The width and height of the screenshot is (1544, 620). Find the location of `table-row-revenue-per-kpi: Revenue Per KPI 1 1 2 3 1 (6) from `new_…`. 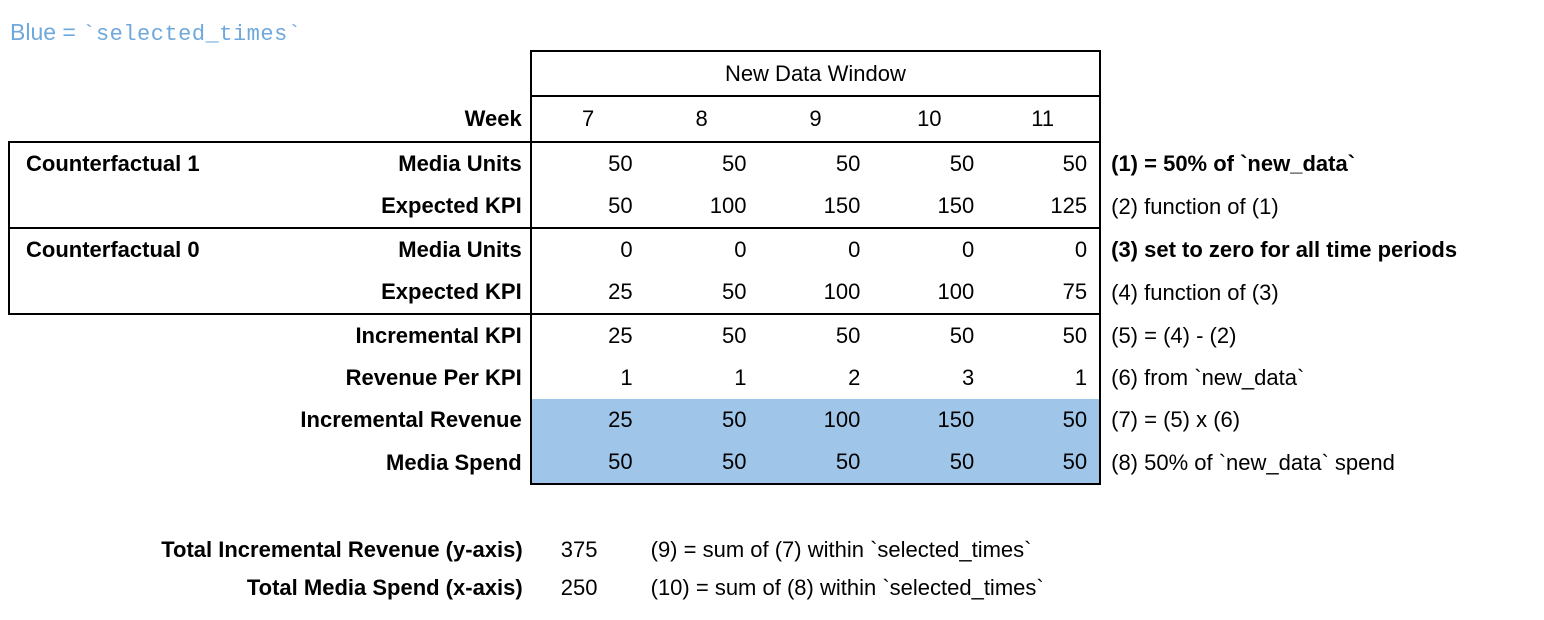

table-row-revenue-per-kpi: Revenue Per KPI 1 1 2 3 1 (6) from `new_… is located at coordinates (776, 378).